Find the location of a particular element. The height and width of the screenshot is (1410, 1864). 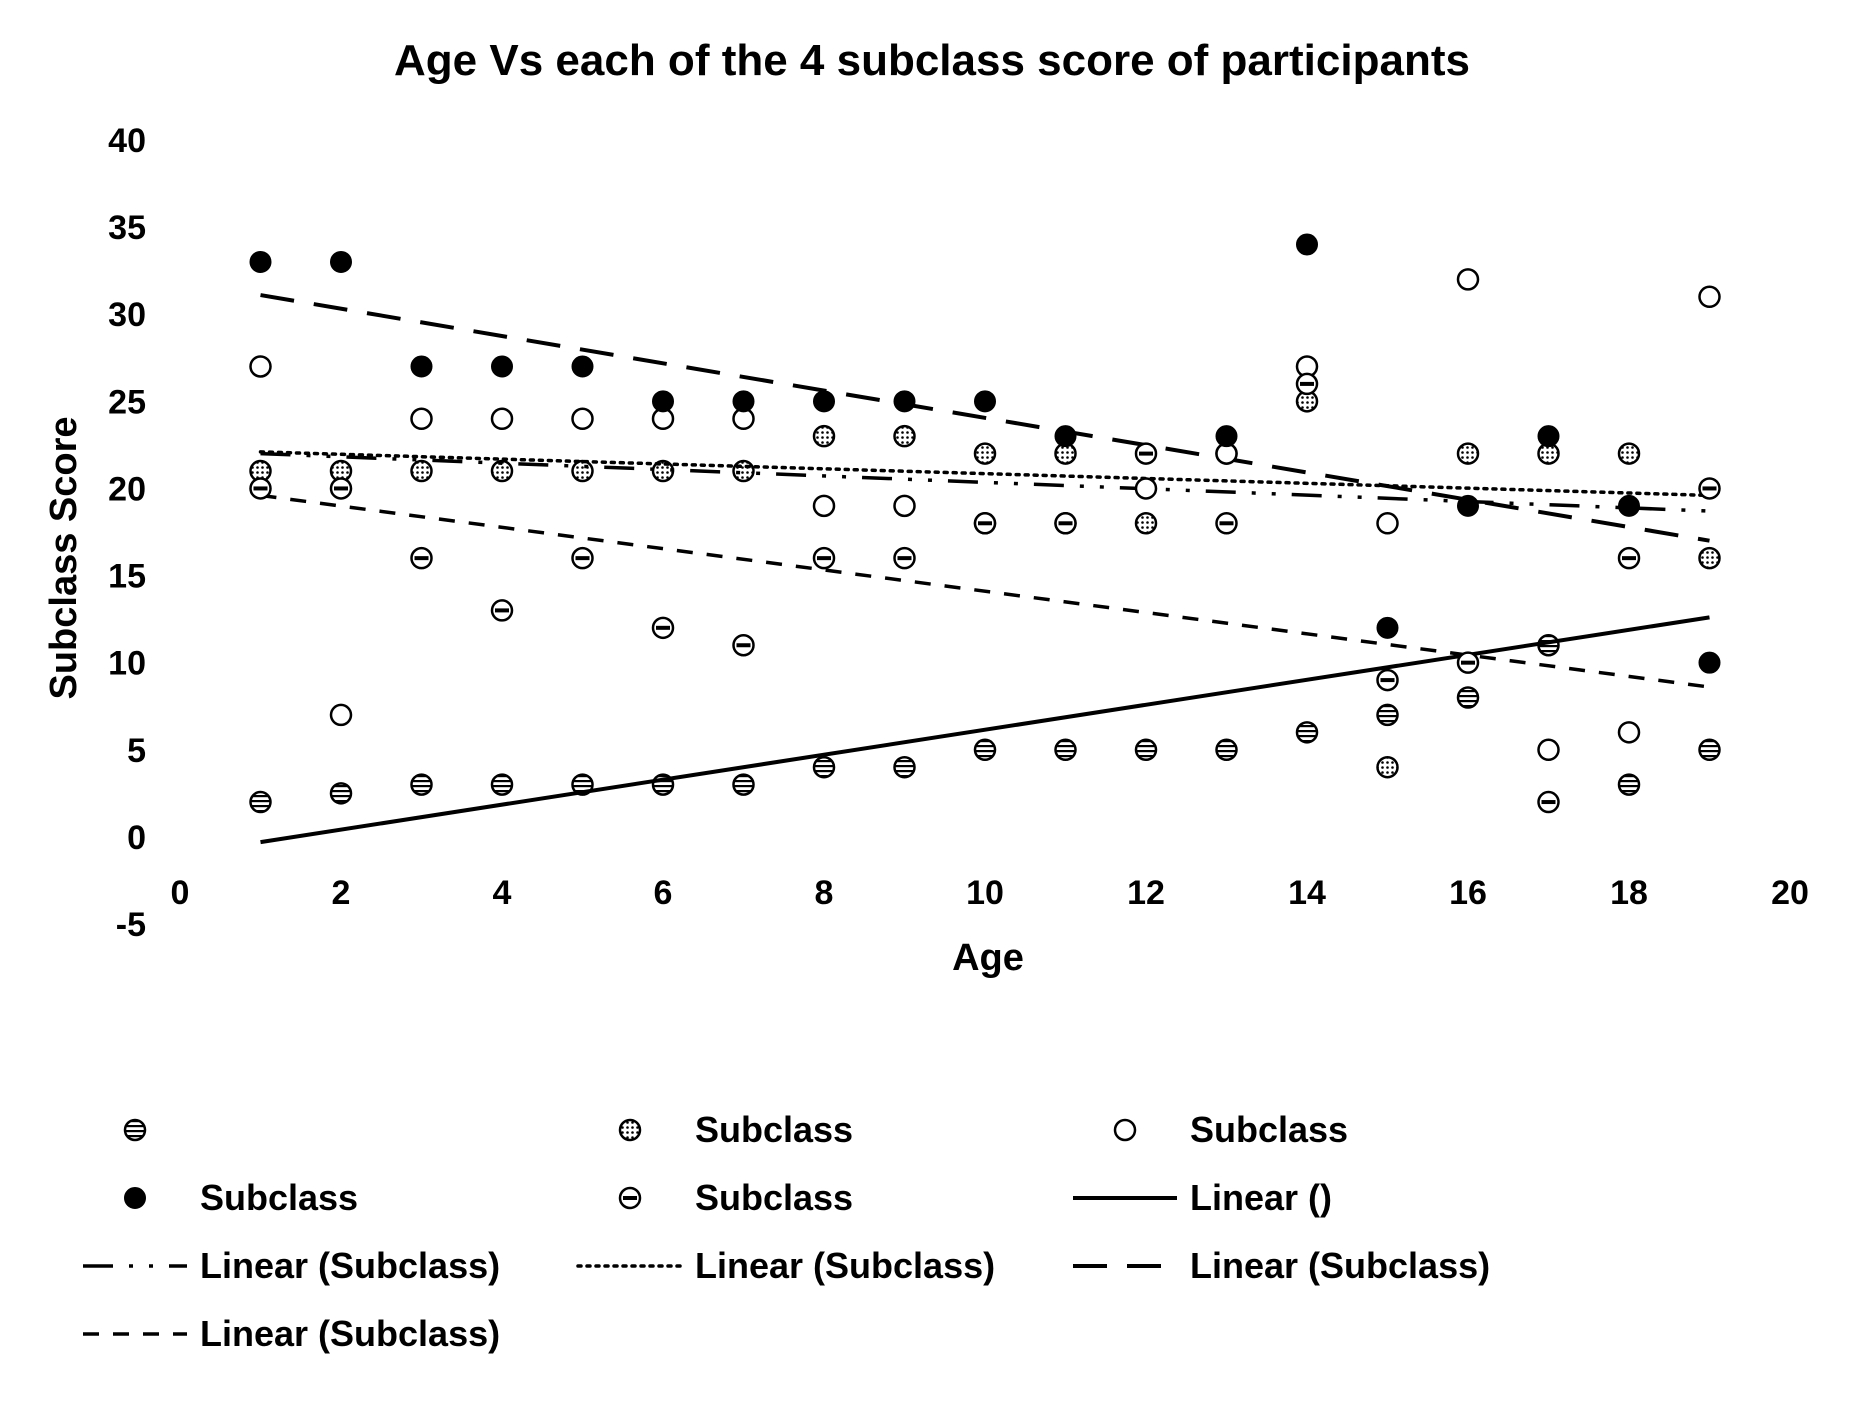

x-tick-label: 14 is located at coordinates (1307, 893).